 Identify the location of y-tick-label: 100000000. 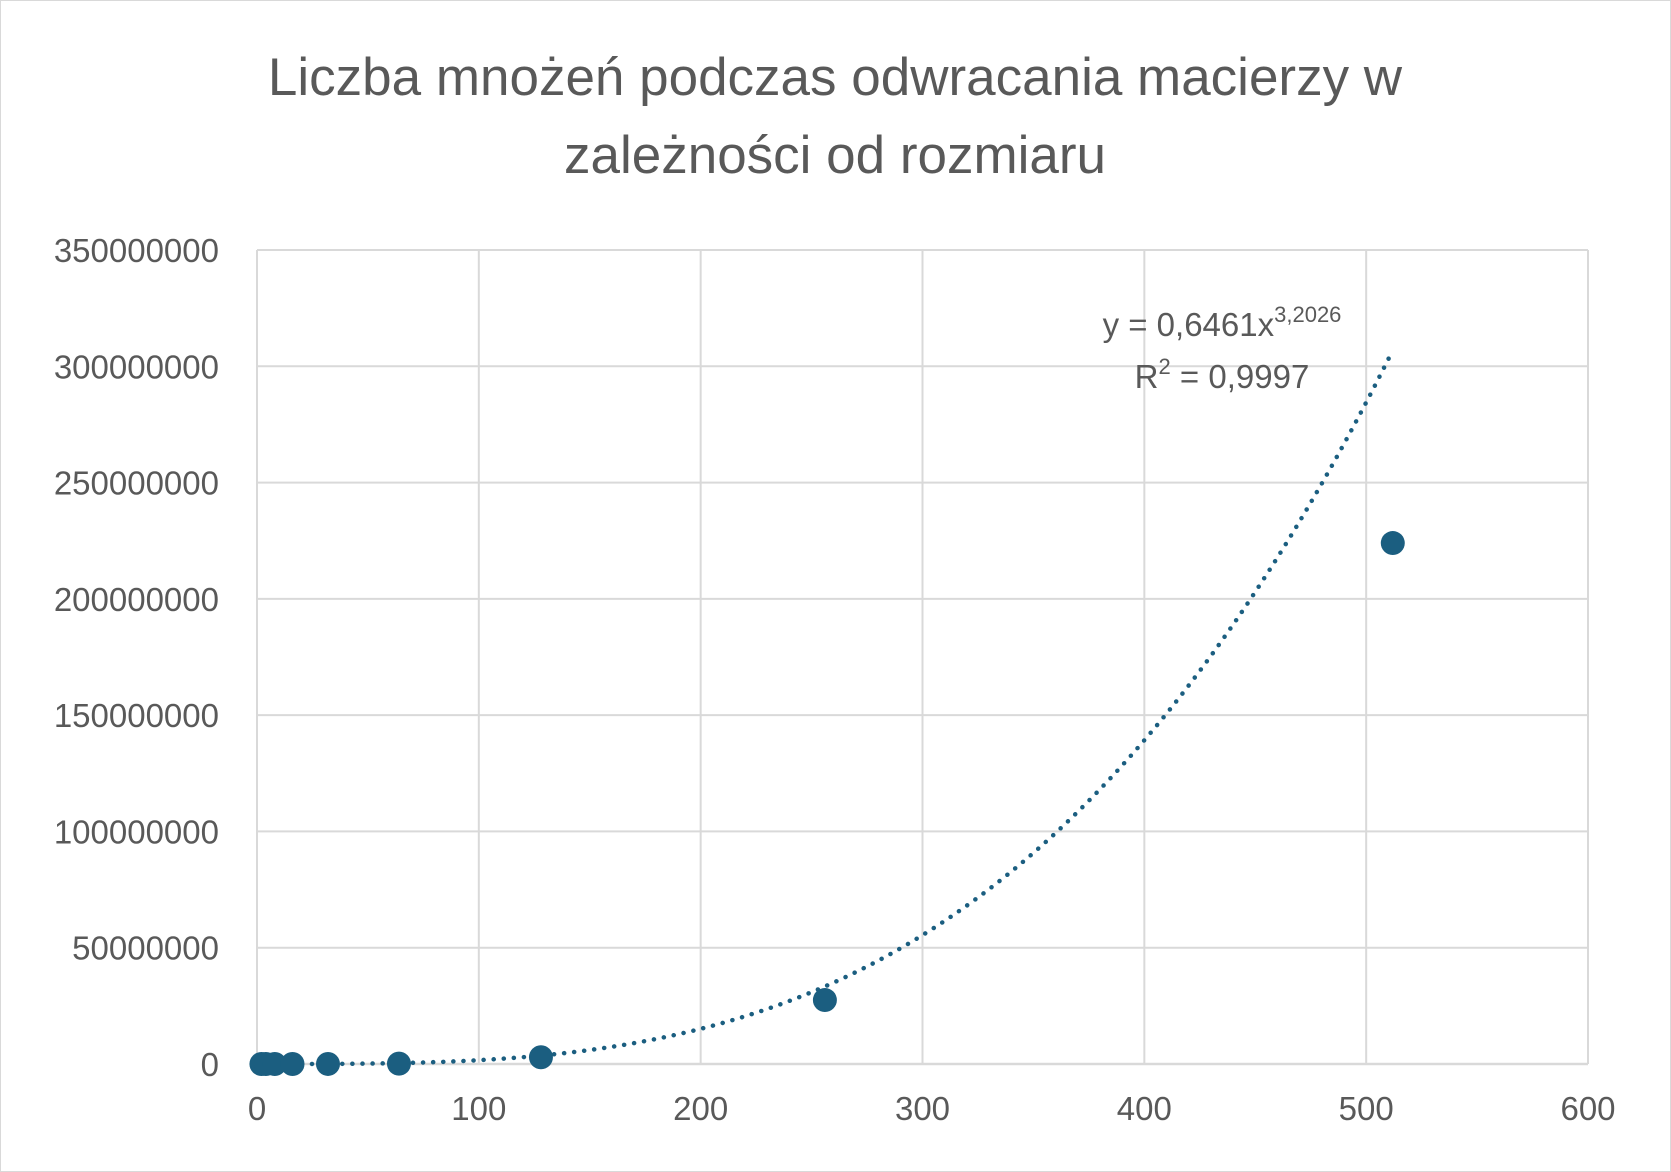
(136, 831).